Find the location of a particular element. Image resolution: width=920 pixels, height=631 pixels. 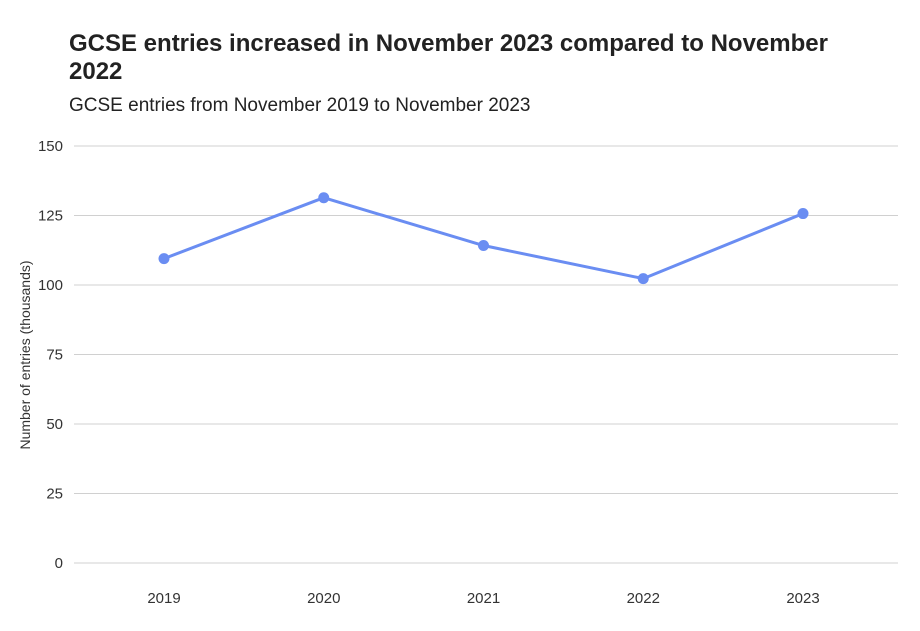

x-tick-label: 2023 is located at coordinates (802, 598).